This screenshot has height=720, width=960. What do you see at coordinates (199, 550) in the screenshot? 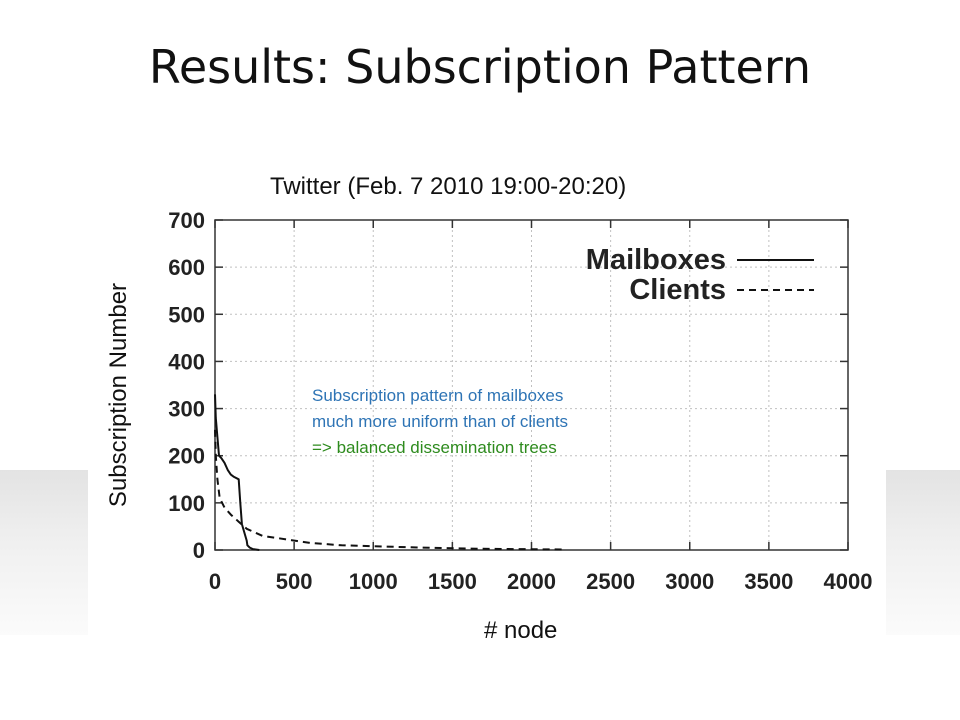
I see `y-tick-label: 0` at bounding box center [199, 550].